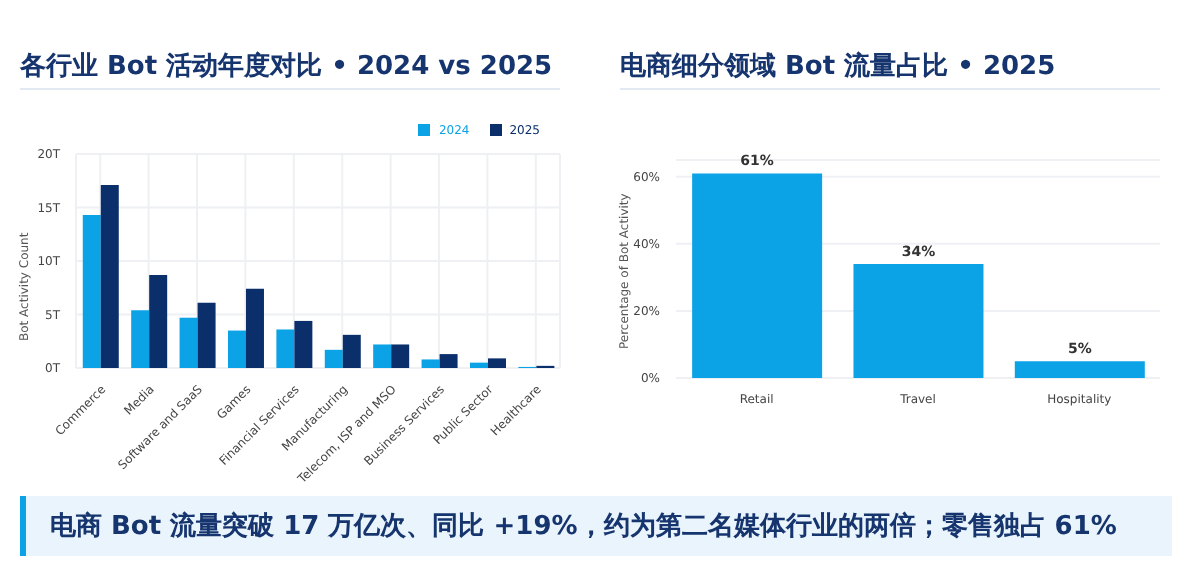 The image size is (1200, 564). What do you see at coordinates (838, 66) in the screenshot?
I see `chart-title: 电商细分领域 Bot 流量占比 • 2025` at bounding box center [838, 66].